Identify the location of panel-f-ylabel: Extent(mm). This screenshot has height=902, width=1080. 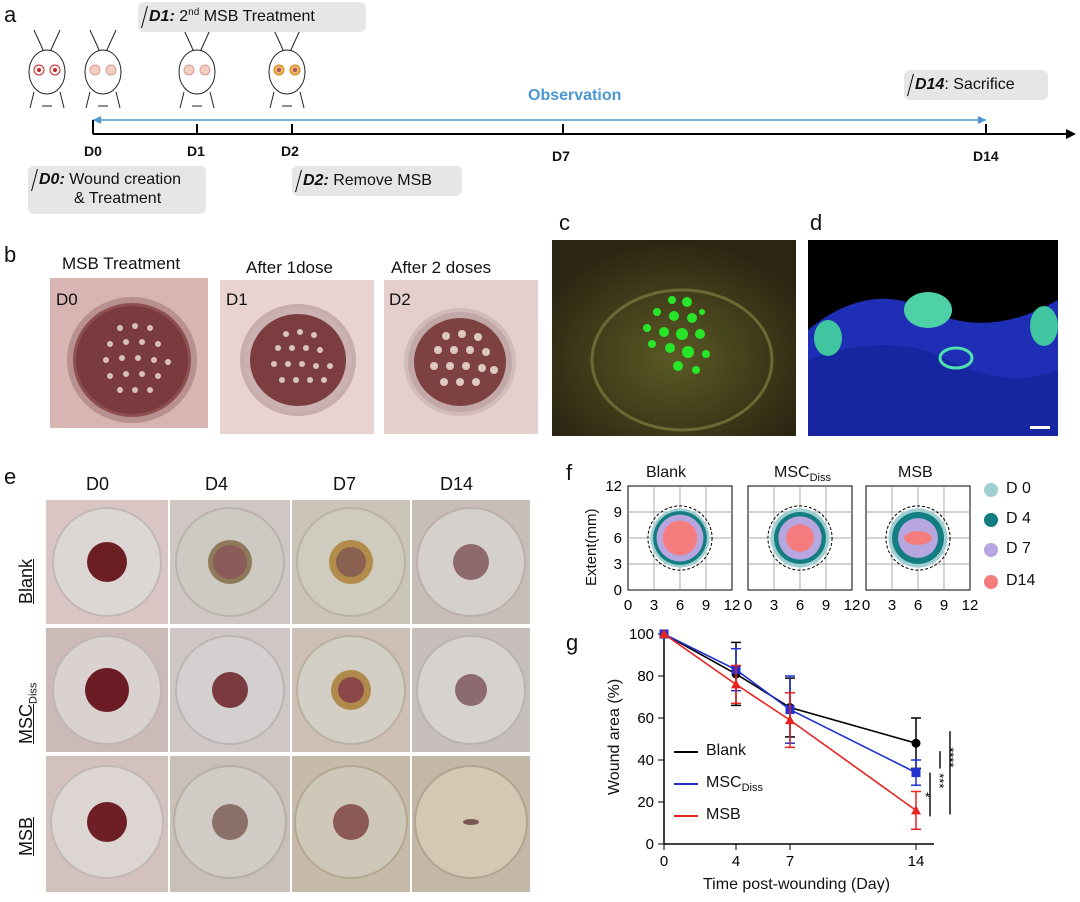
(591, 547).